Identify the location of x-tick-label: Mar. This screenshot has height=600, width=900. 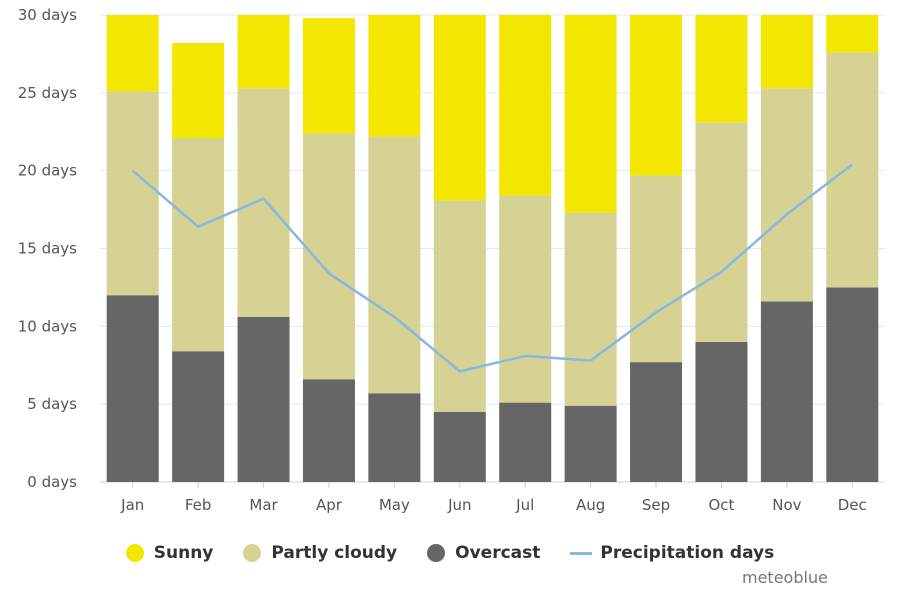
(263, 505).